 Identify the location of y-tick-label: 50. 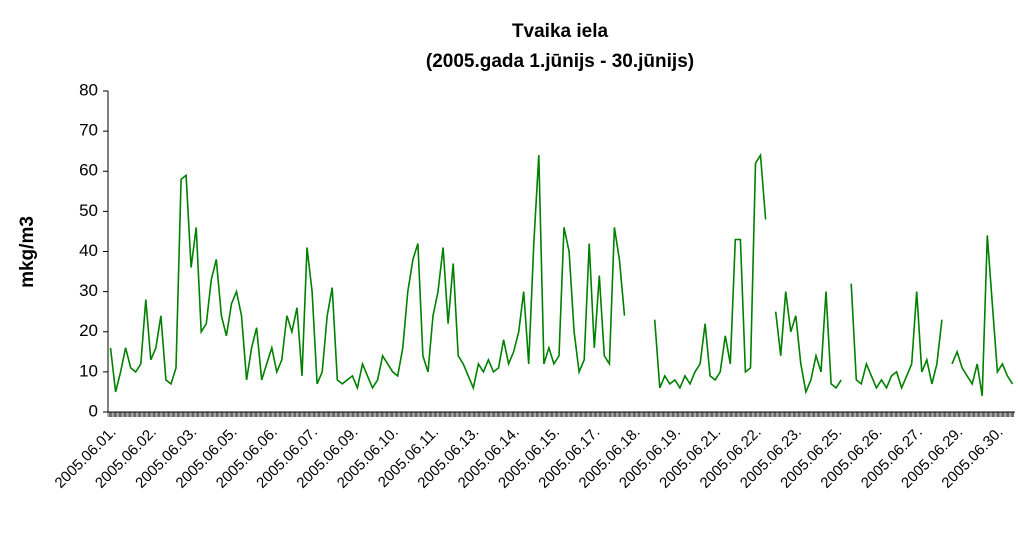
(88, 210).